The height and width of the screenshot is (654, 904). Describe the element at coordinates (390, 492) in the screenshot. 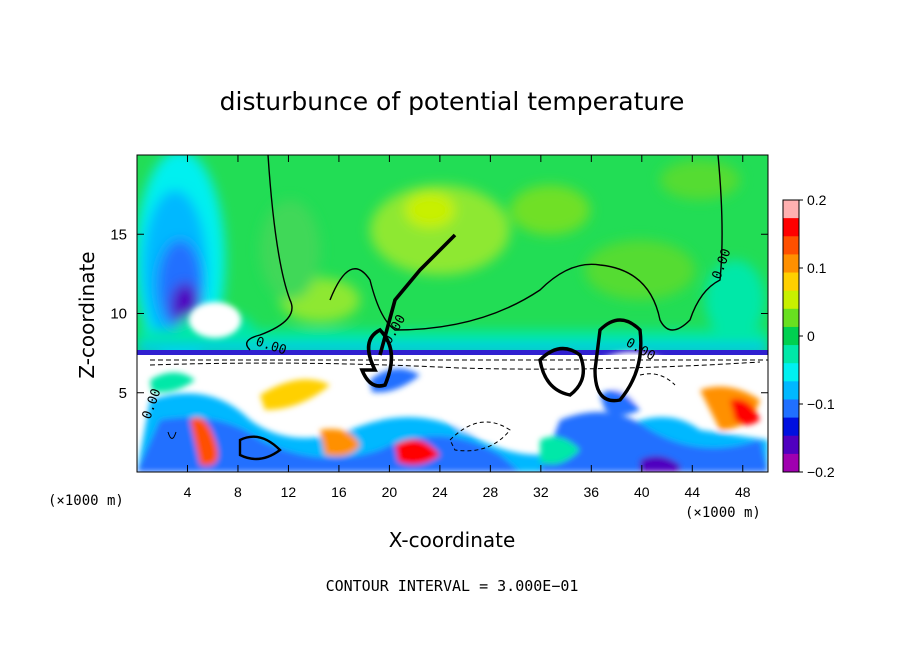

I see `x-tick-label: 20` at that location.